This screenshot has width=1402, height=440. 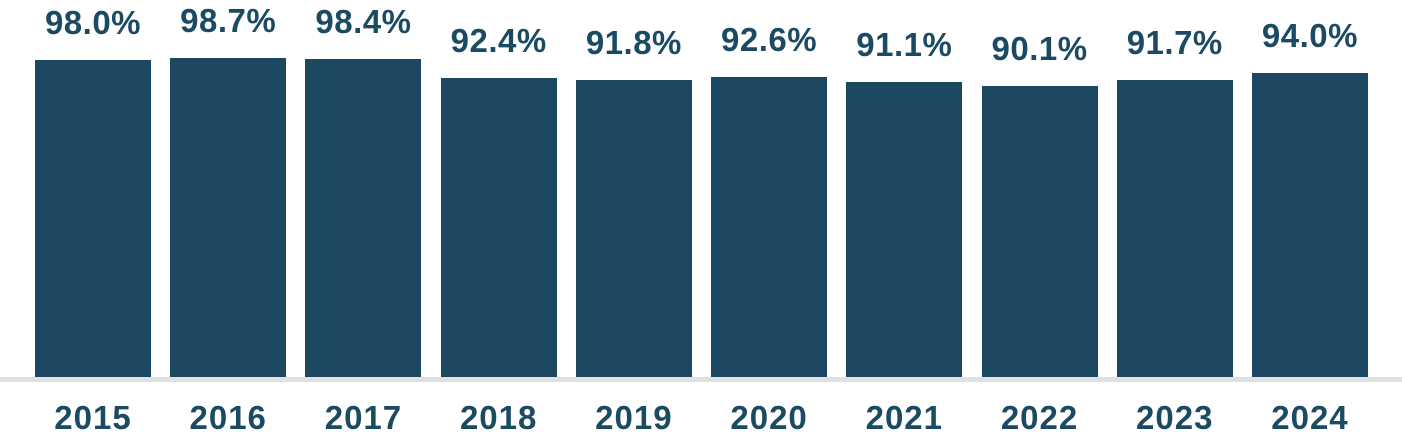 I want to click on bar-column: 92.4%, so click(x=498, y=188).